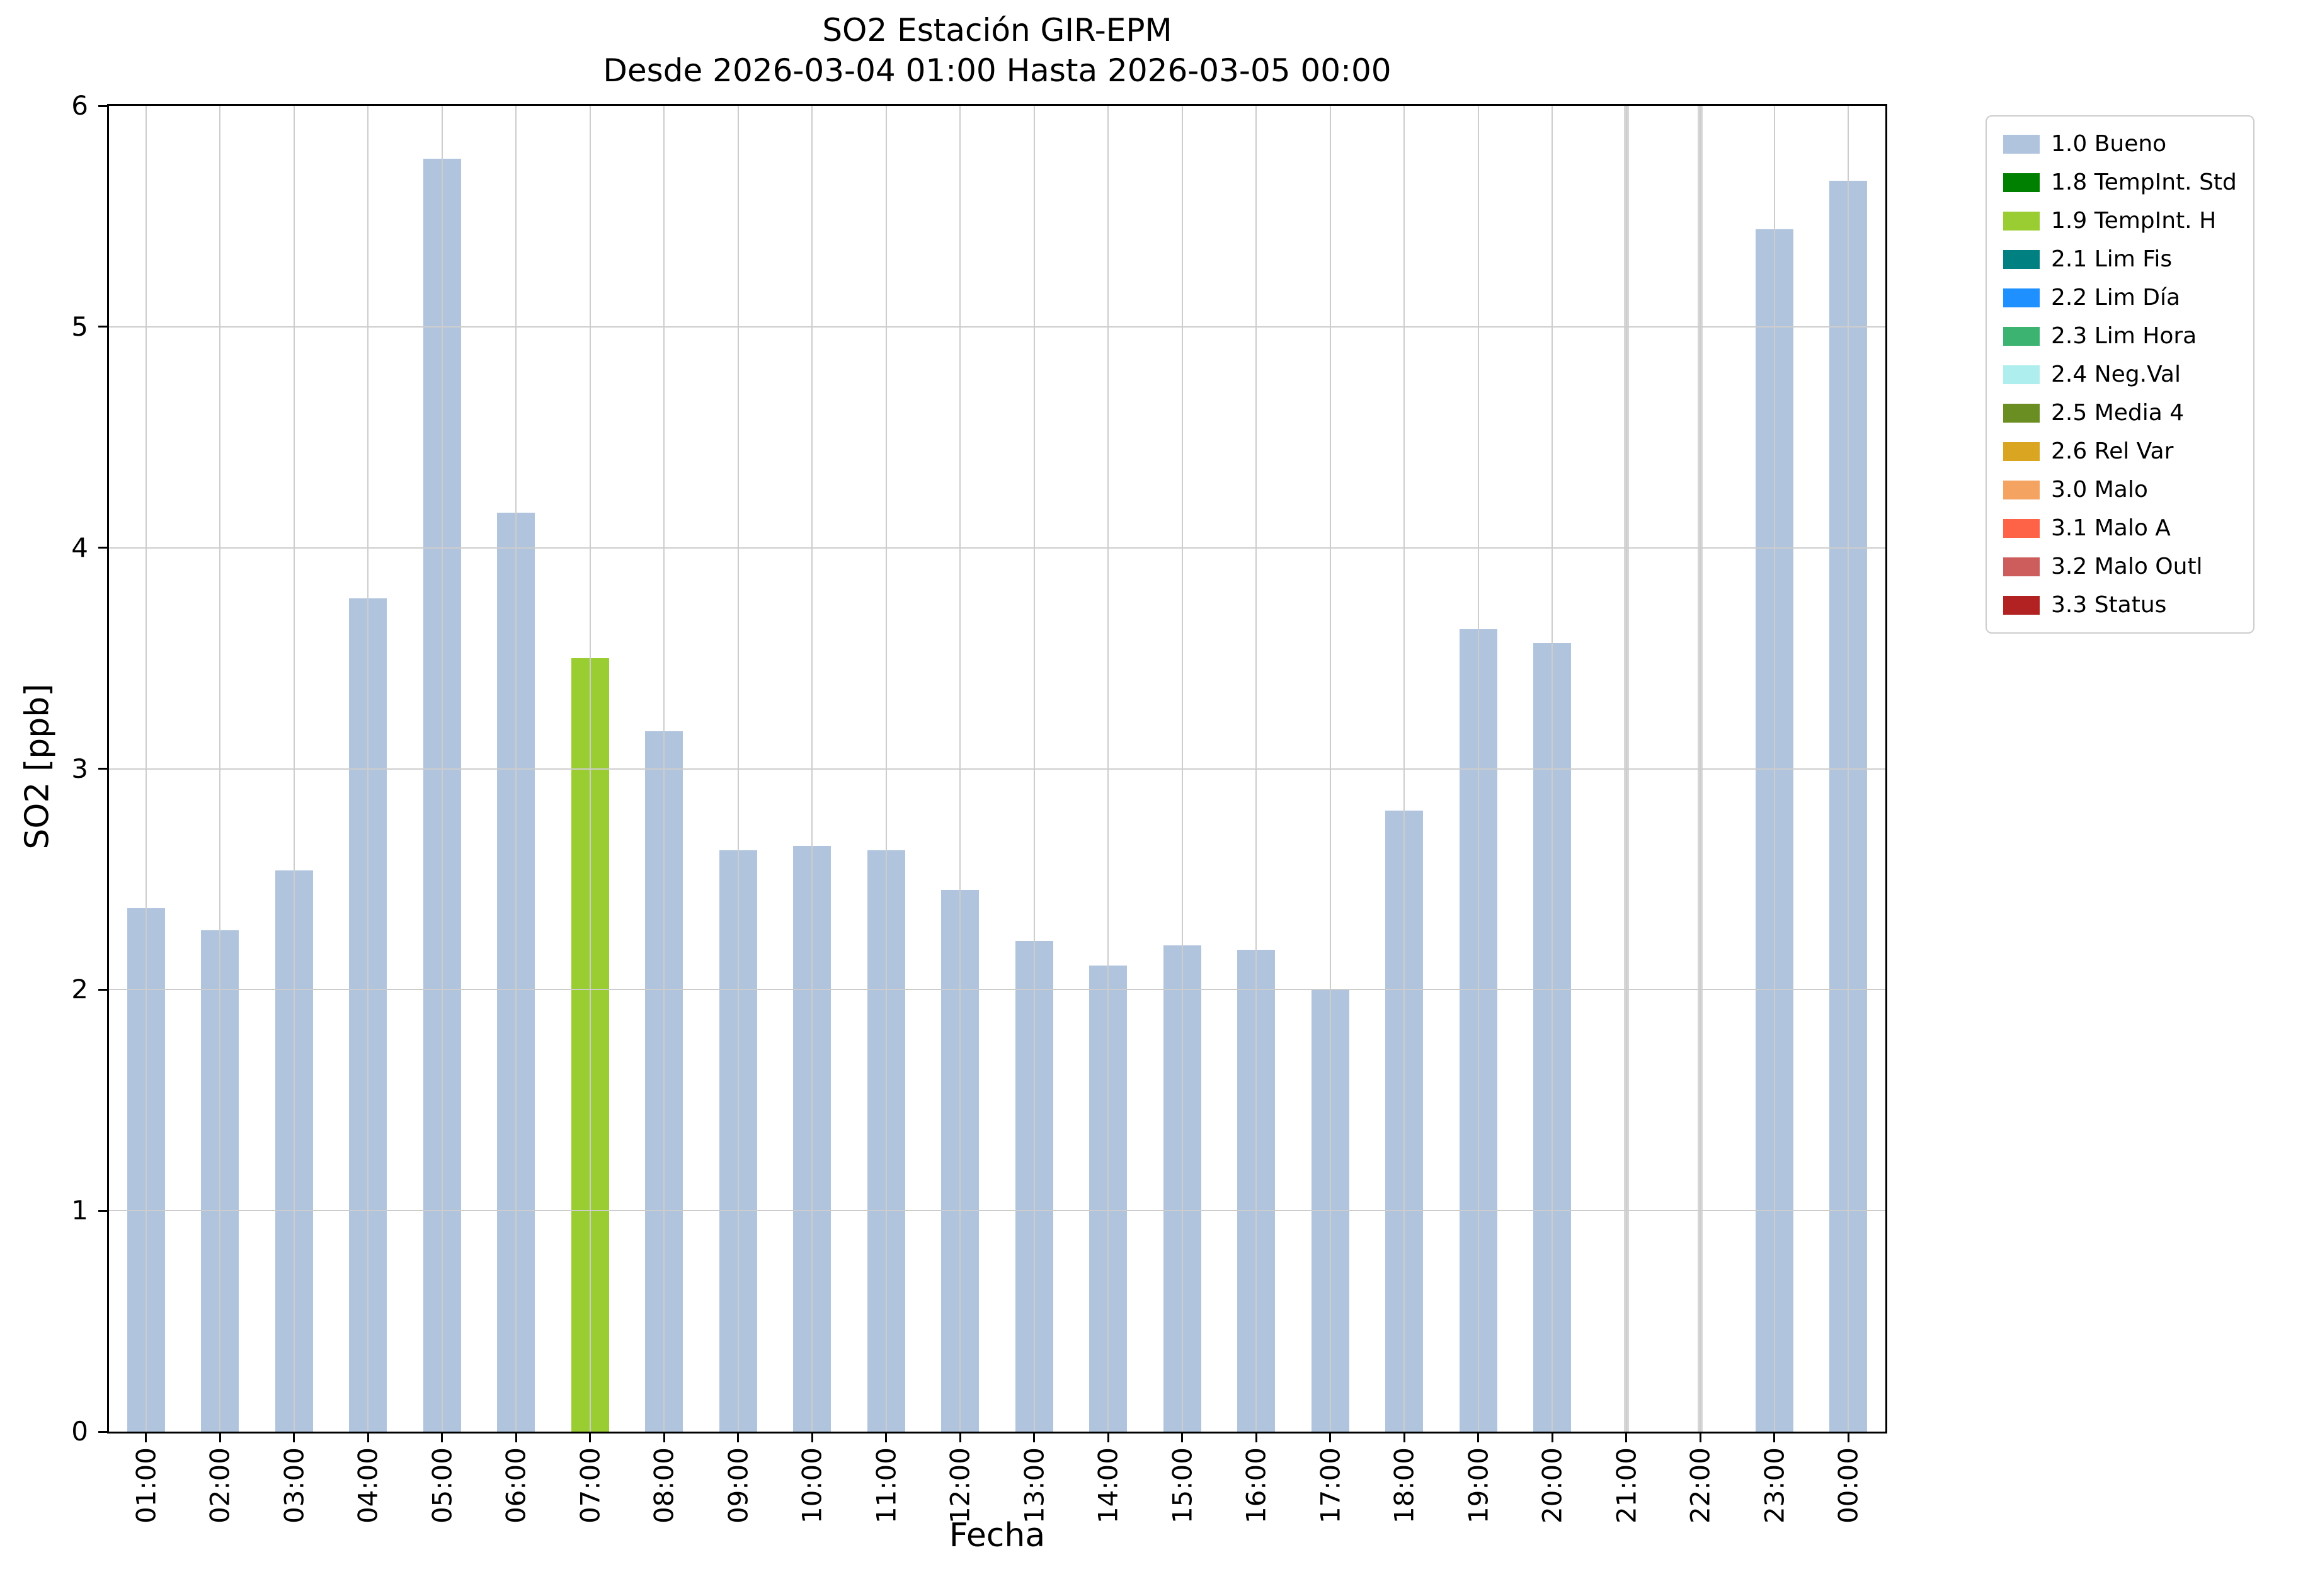 This screenshot has height=1596, width=2303. I want to click on legend-item: 2.6 Rel Var, so click(2120, 451).